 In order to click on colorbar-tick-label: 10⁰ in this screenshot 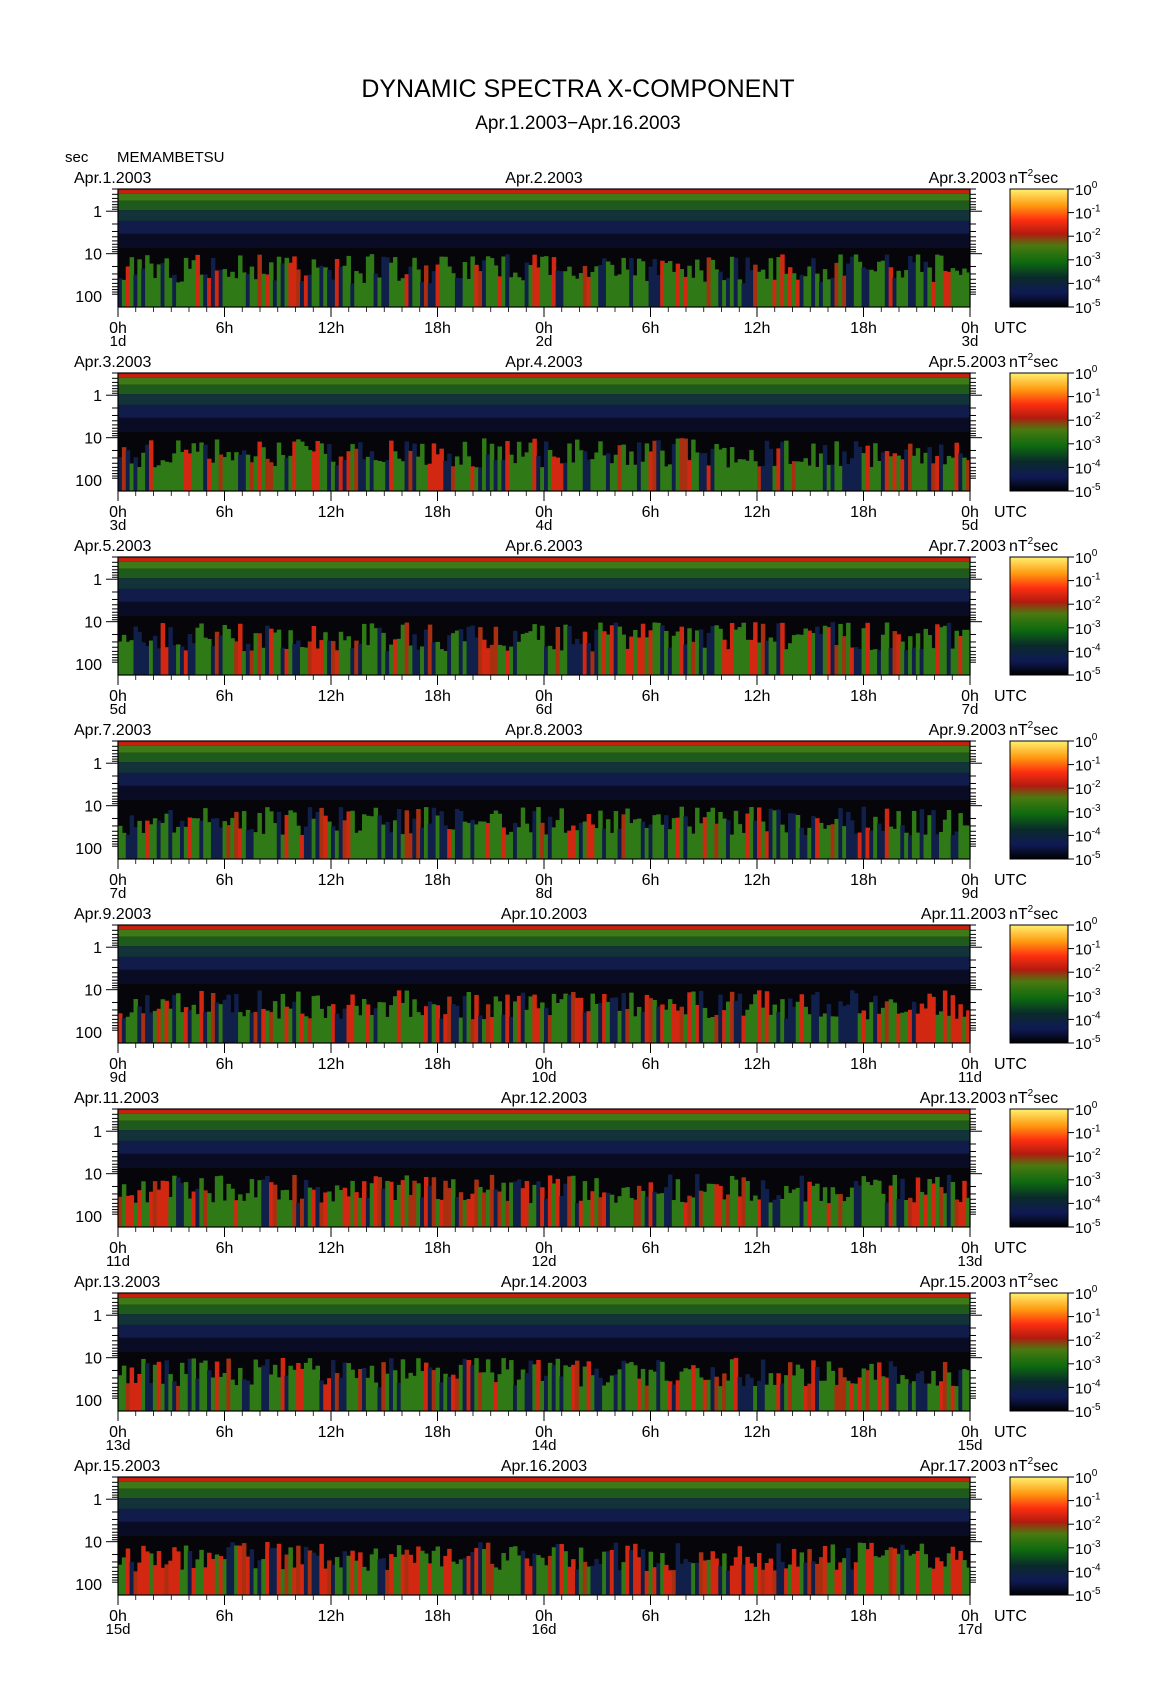, I will do `click(1086, 1477)`.